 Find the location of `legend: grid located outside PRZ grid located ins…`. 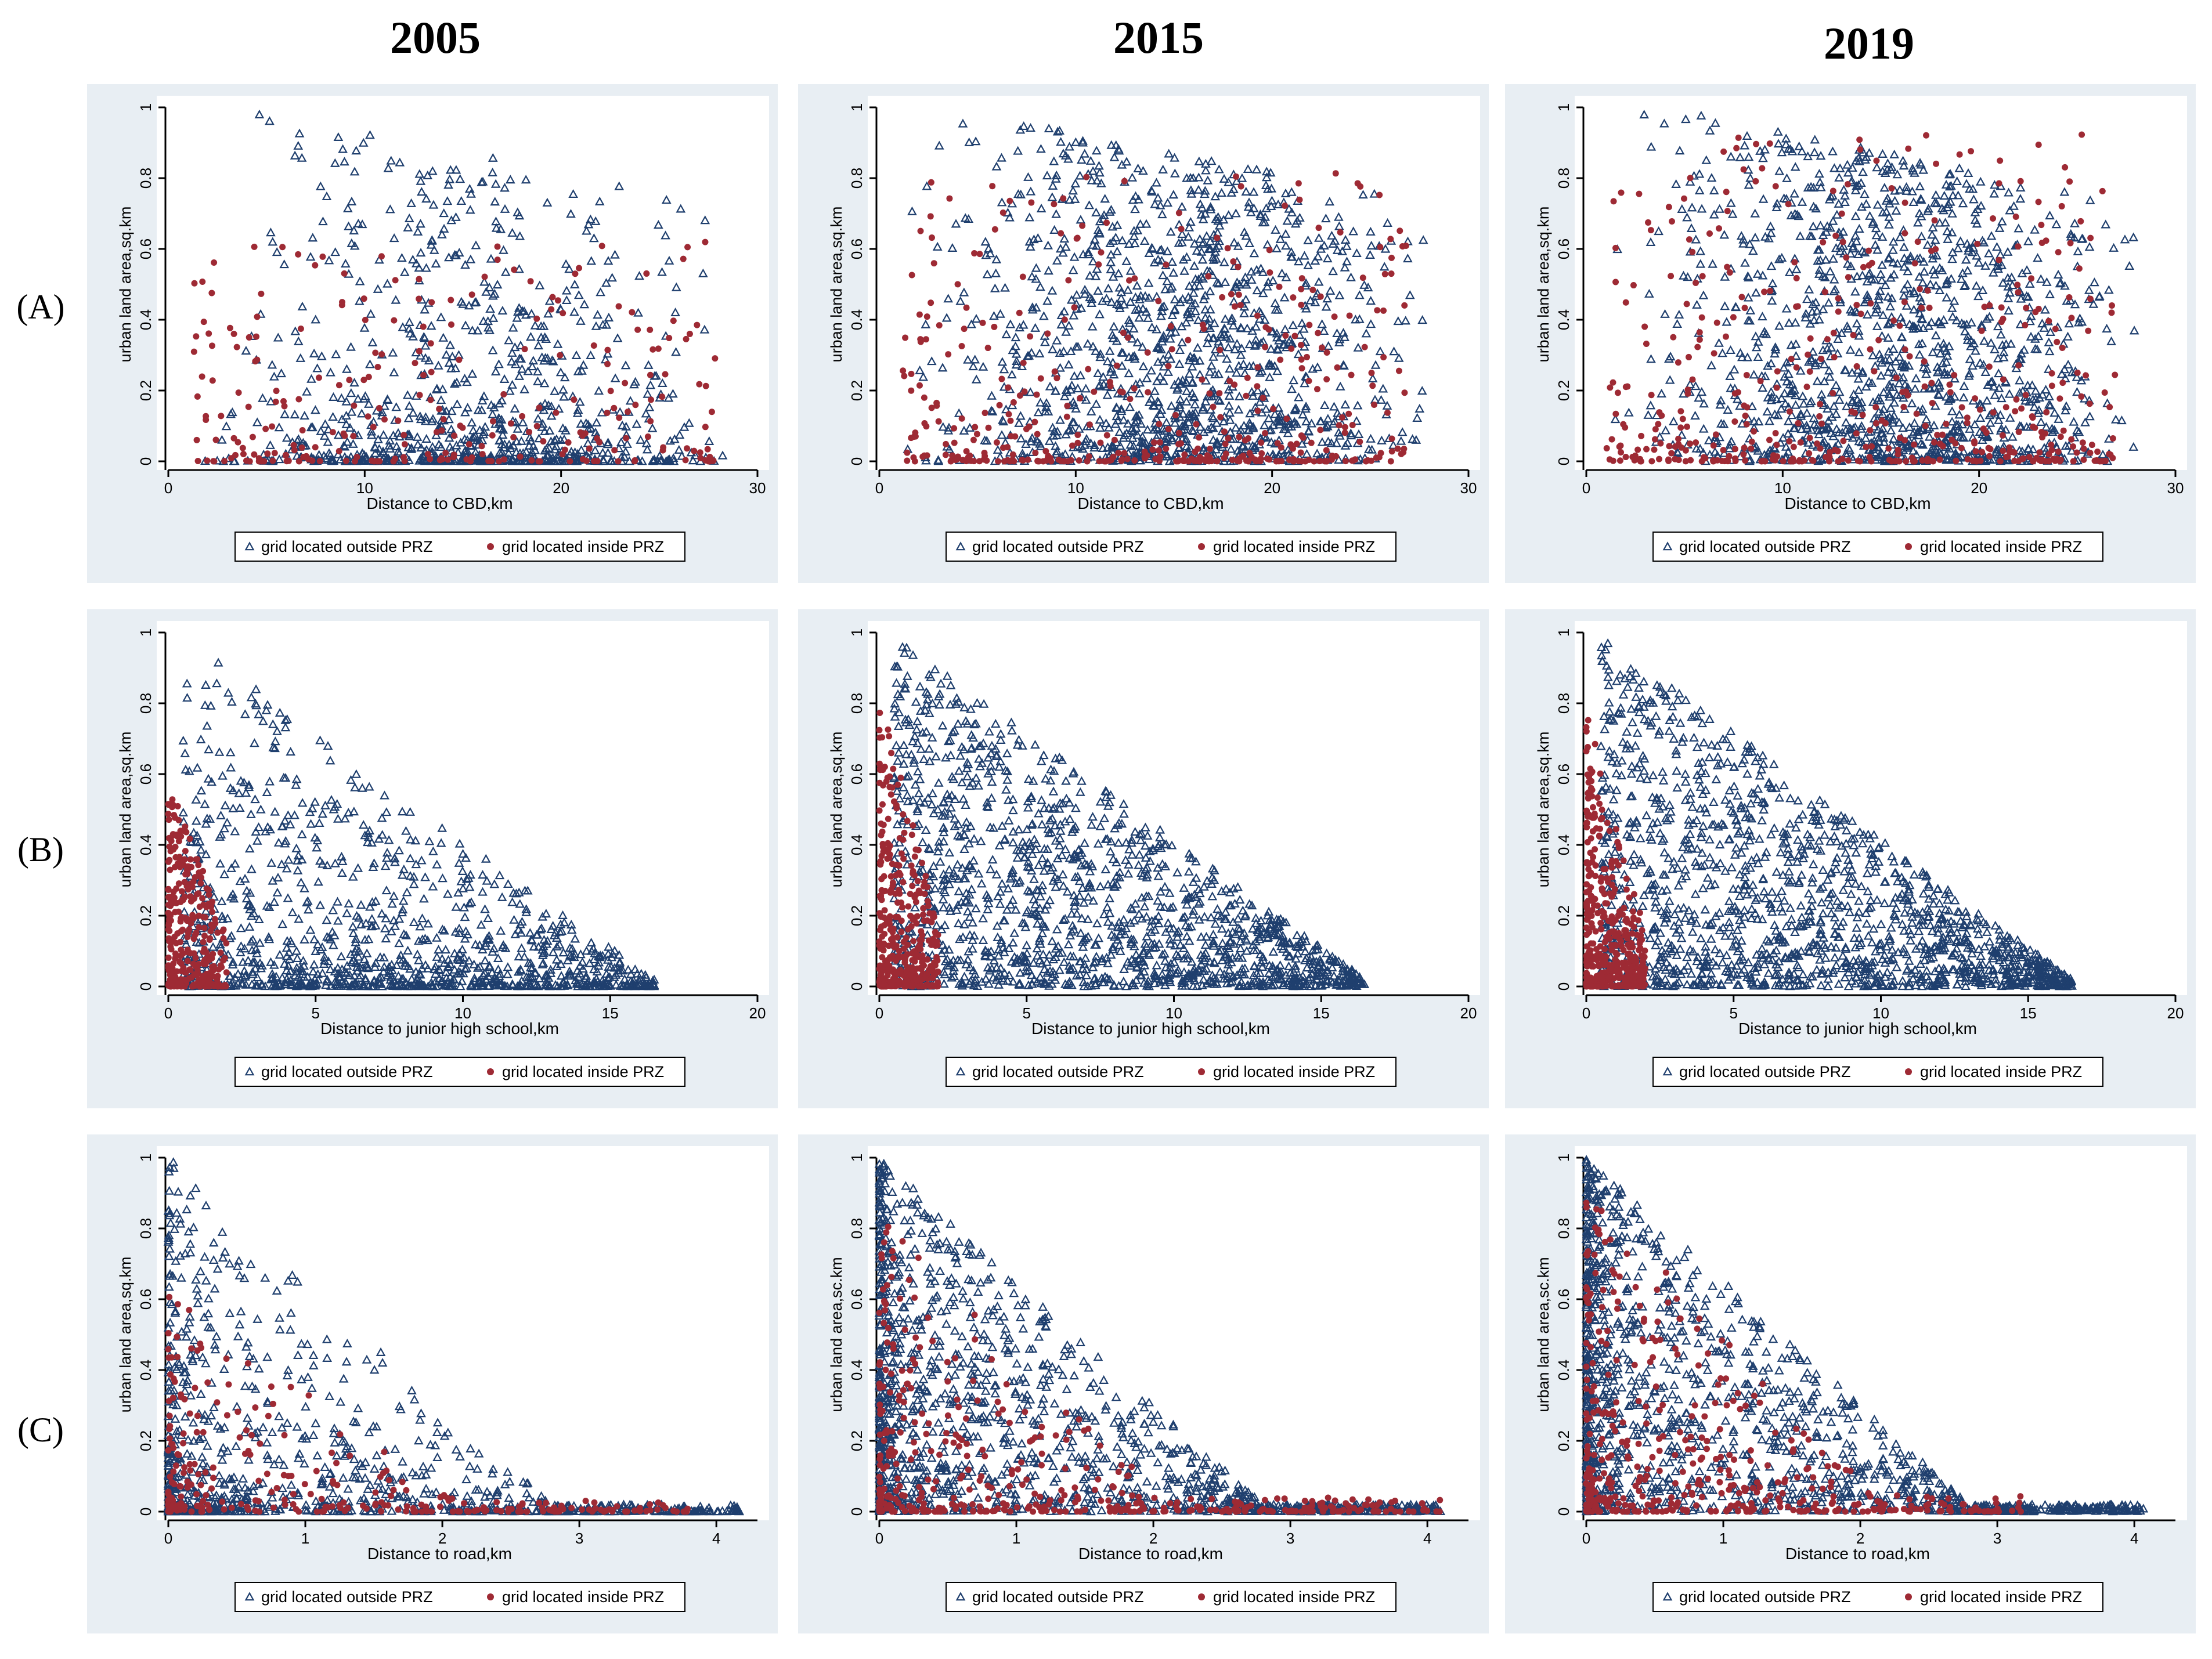

legend: grid located outside PRZ grid located ins… is located at coordinates (460, 547).